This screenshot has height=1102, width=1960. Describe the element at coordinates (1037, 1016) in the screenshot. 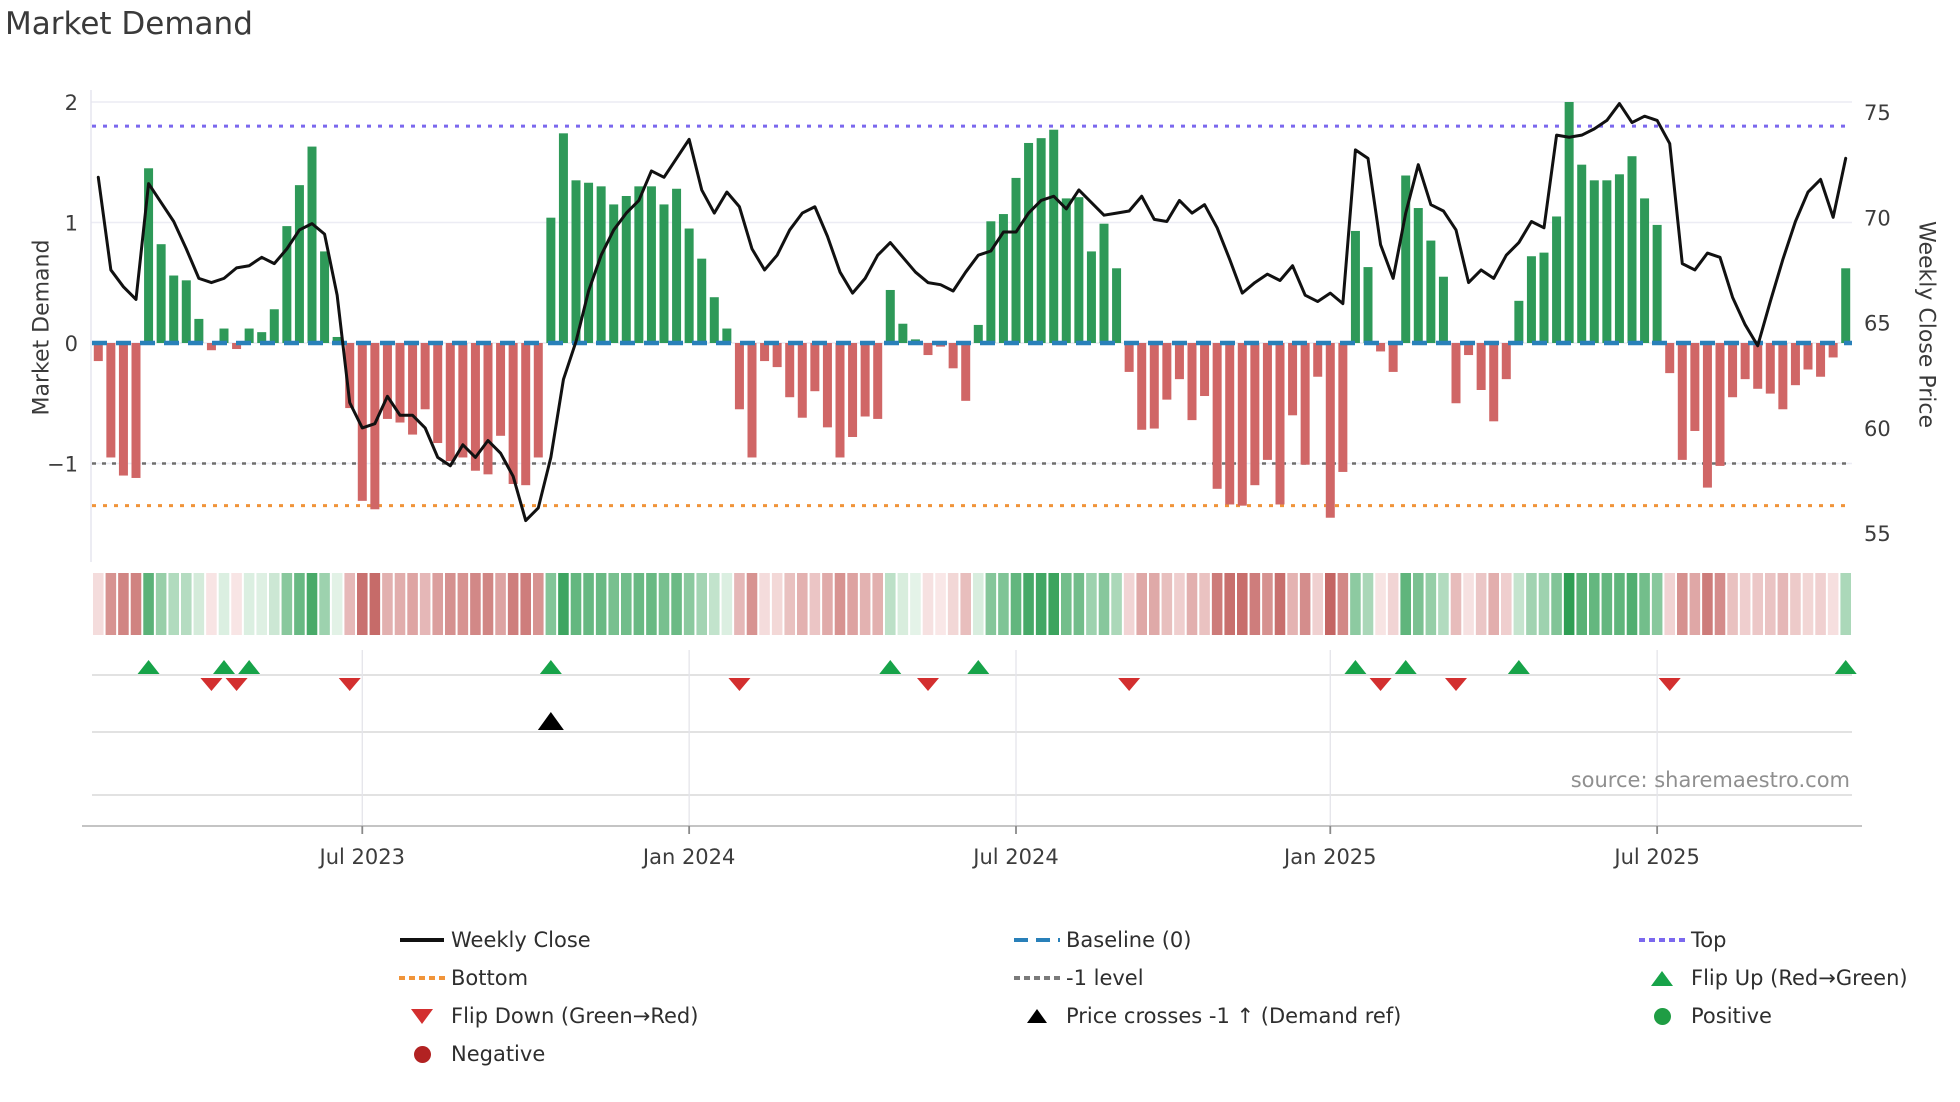

I see `tri-up-black-icon` at that location.